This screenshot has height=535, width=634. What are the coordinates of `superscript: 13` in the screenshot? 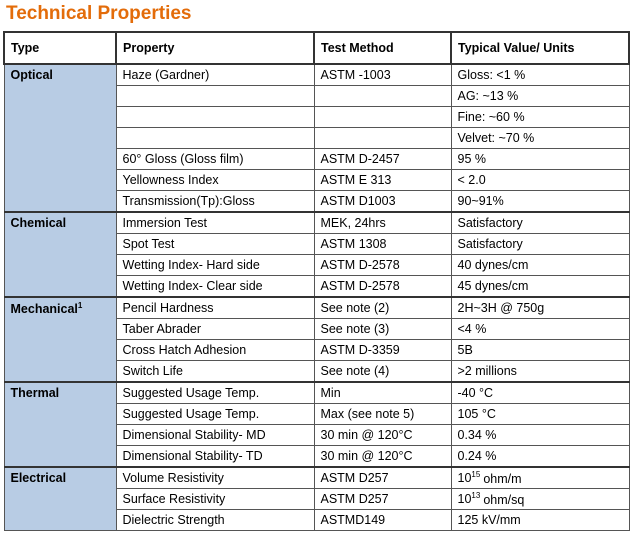 It's located at (476, 496).